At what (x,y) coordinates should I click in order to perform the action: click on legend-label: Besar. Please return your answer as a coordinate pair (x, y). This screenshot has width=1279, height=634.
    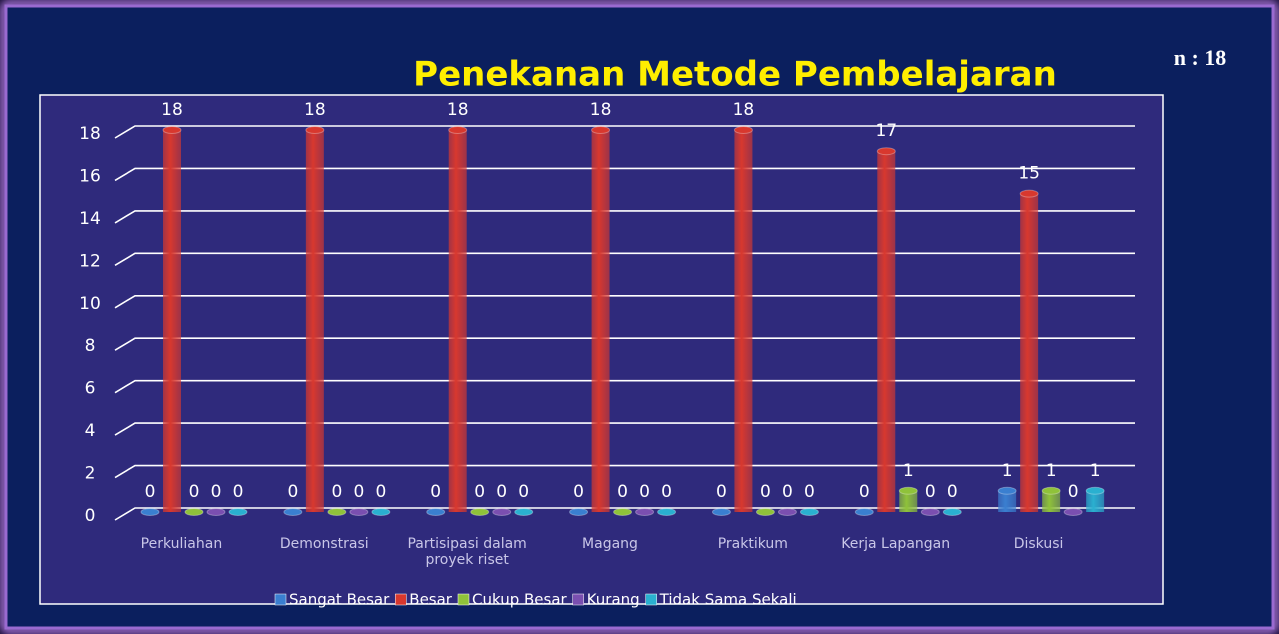
    Looking at the image, I should click on (431, 600).